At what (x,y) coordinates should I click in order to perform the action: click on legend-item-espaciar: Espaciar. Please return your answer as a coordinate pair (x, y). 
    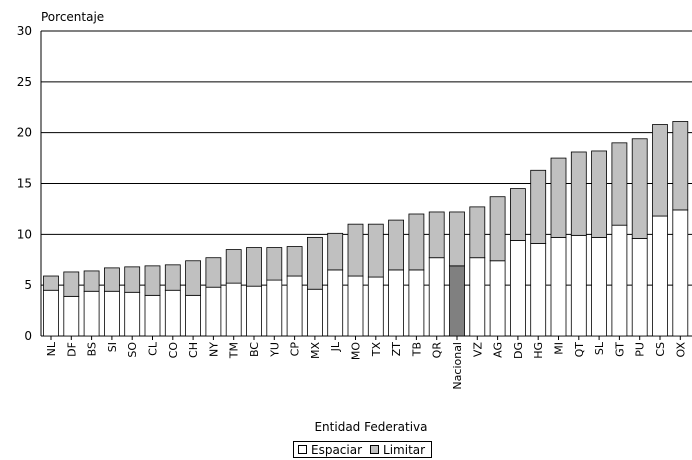
    Looking at the image, I should click on (330, 450).